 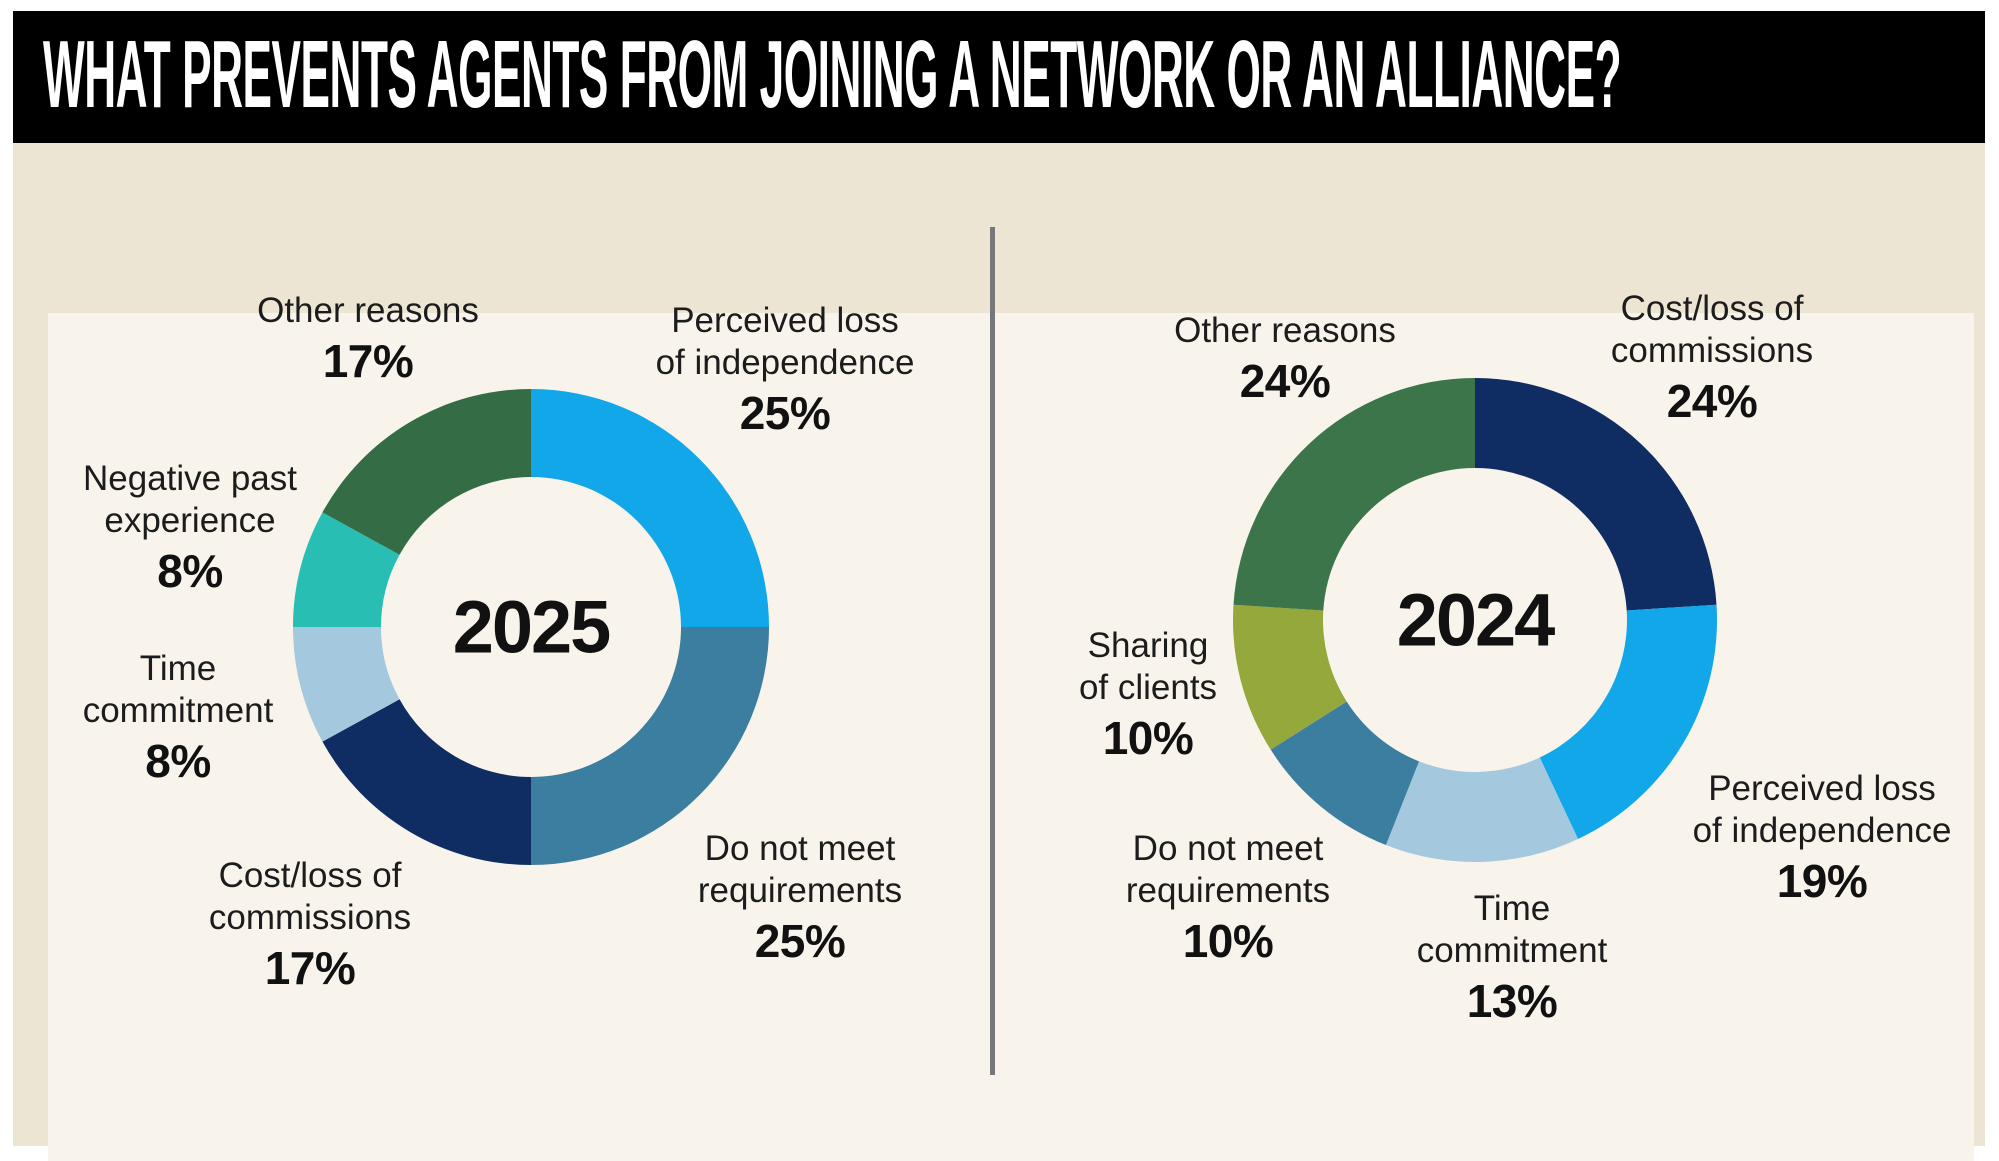 What do you see at coordinates (1354, 494) in the screenshot?
I see `segment-2024-other-reasons` at bounding box center [1354, 494].